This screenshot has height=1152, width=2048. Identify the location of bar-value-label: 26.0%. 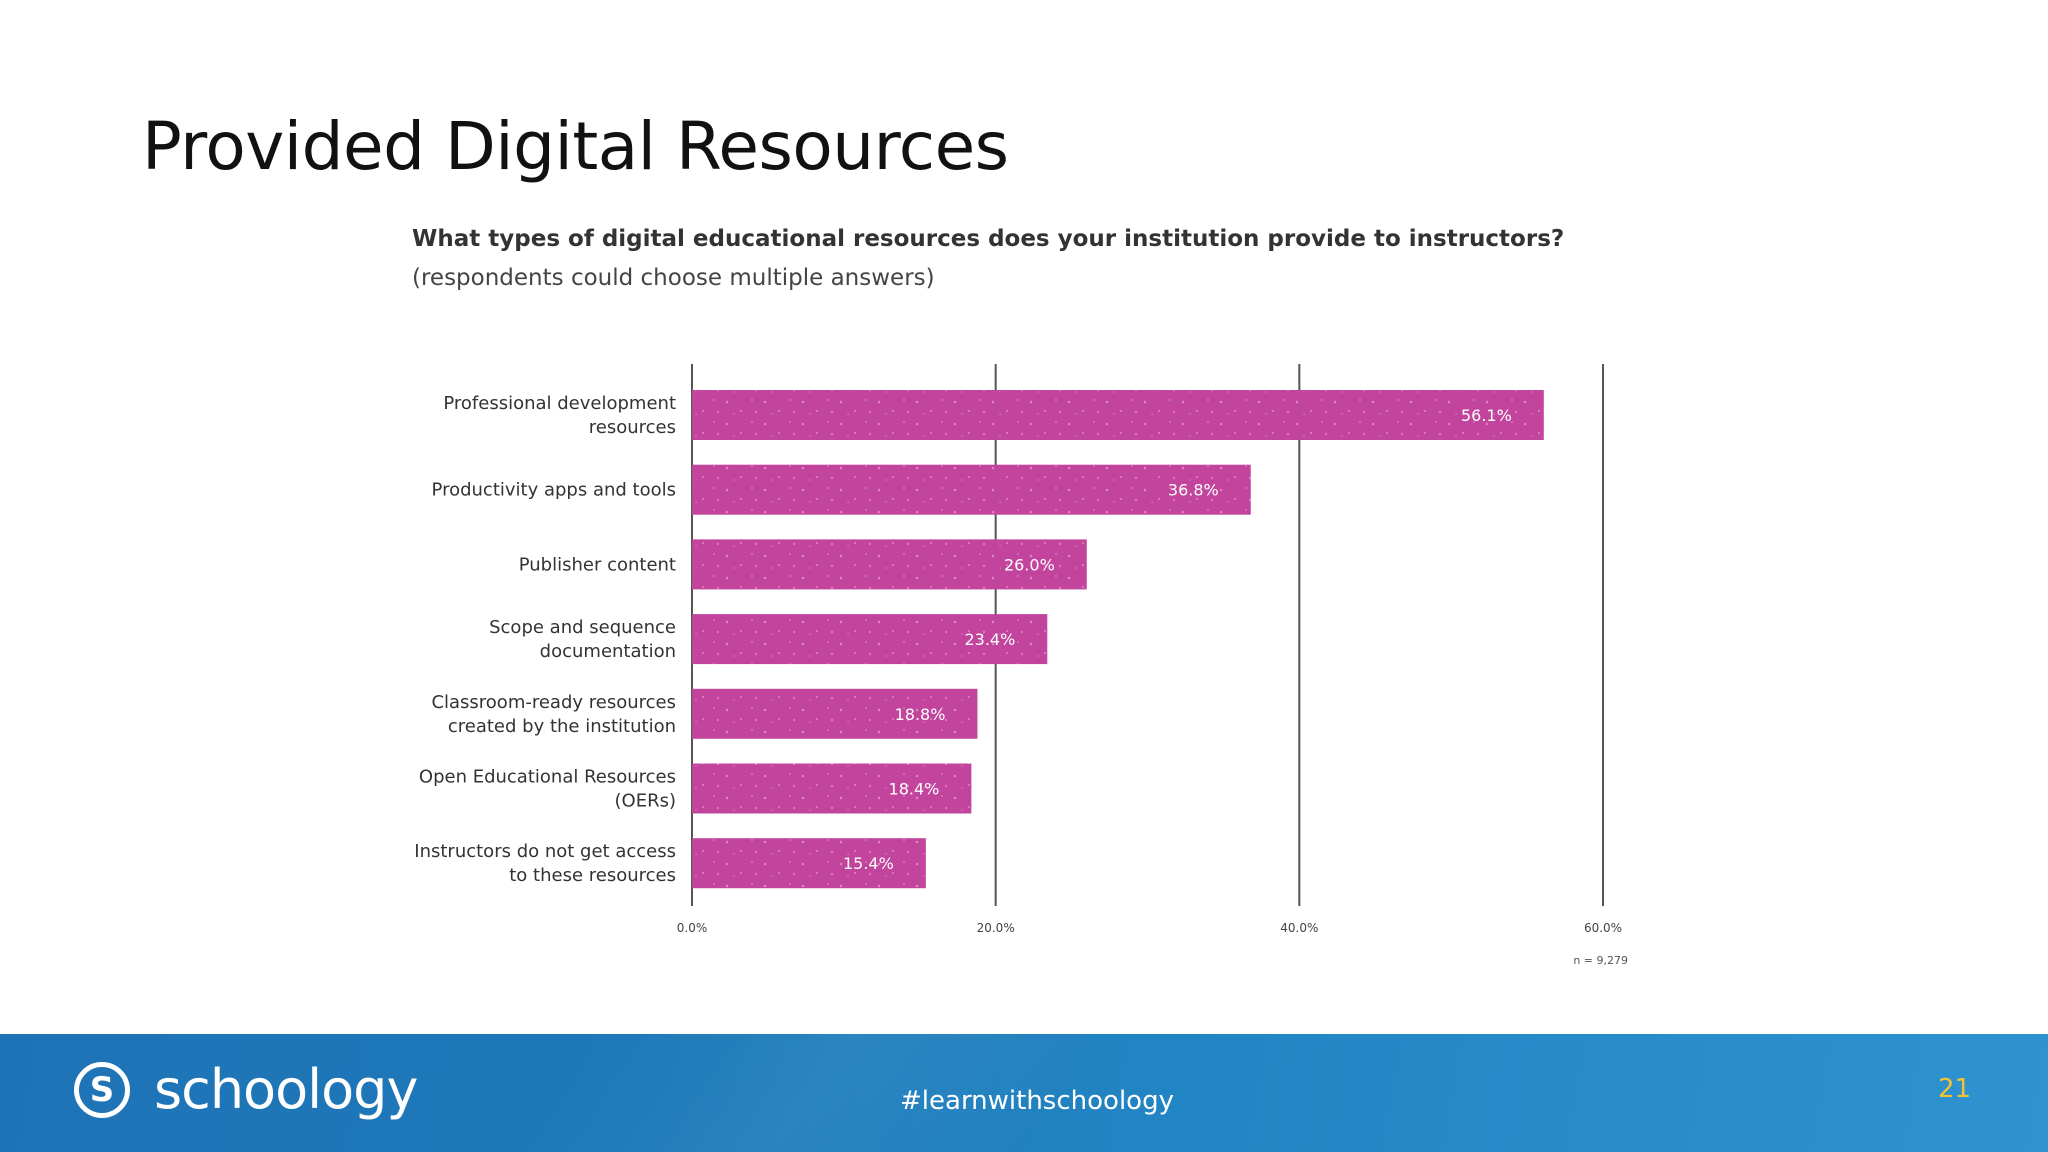
(1029, 564).